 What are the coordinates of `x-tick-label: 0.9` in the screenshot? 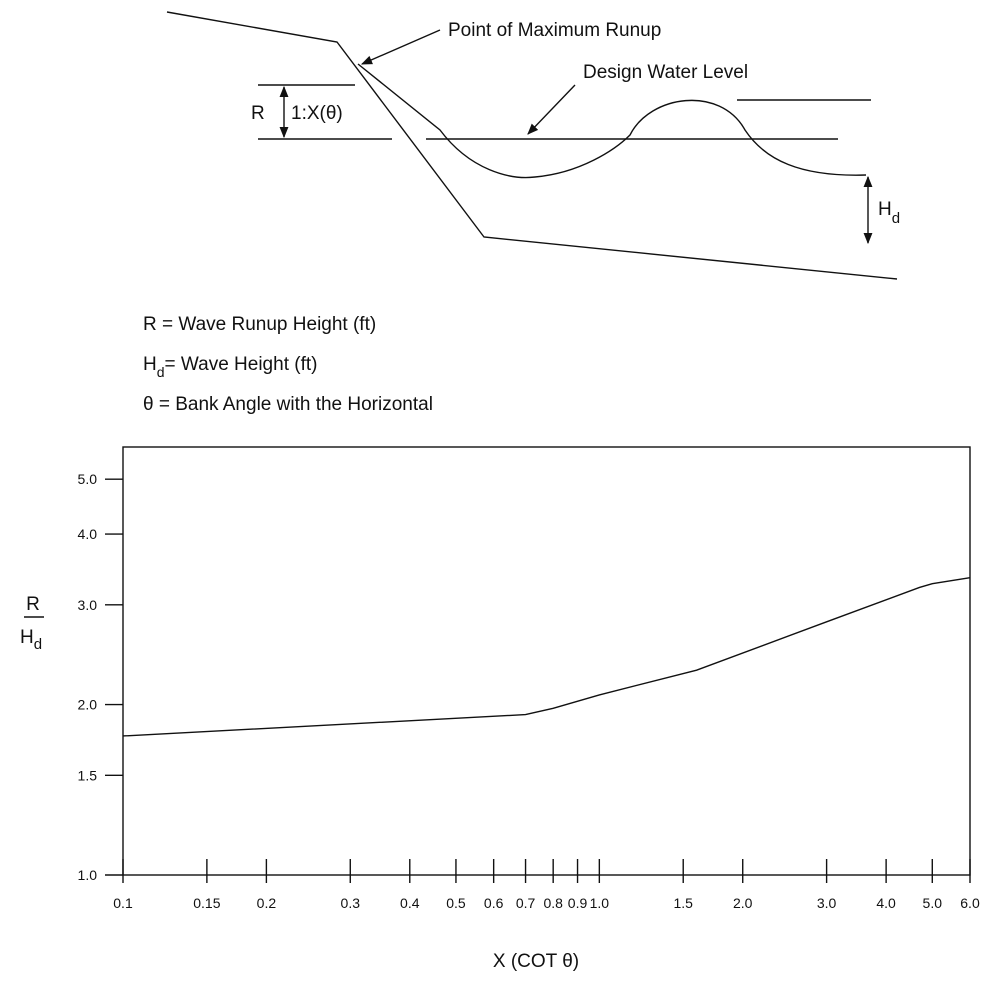 It's located at (578, 903).